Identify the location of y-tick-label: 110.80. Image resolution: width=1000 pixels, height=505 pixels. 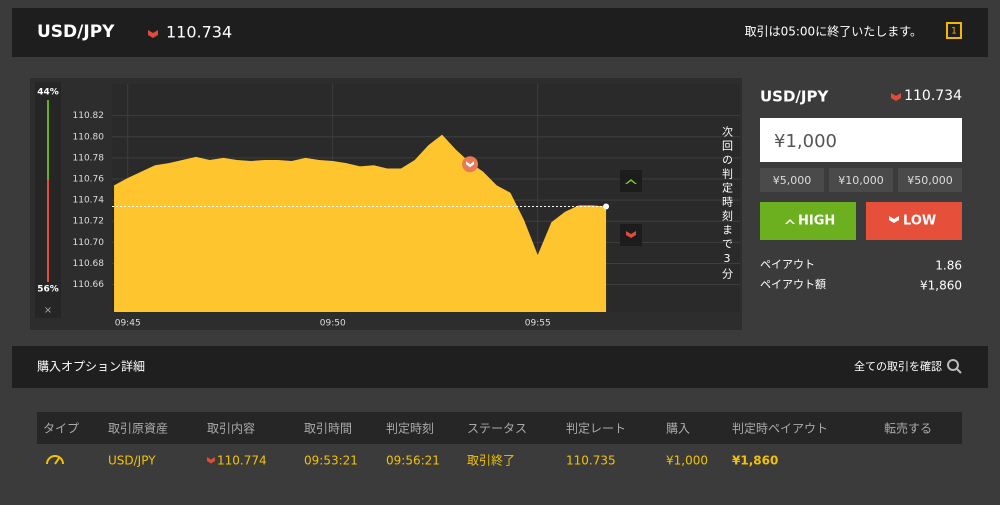
(89, 137).